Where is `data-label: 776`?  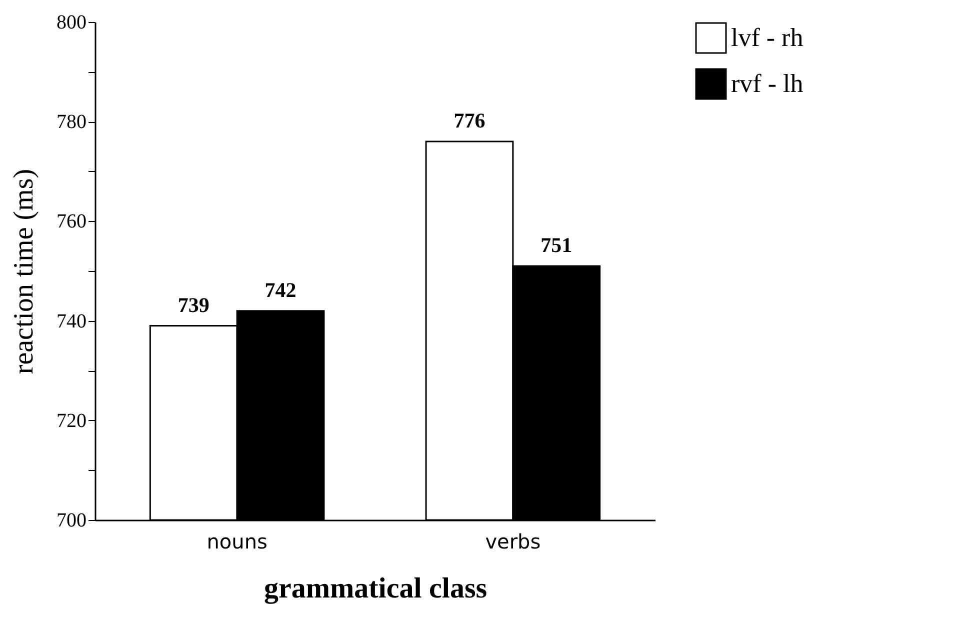 data-label: 776 is located at coordinates (470, 120).